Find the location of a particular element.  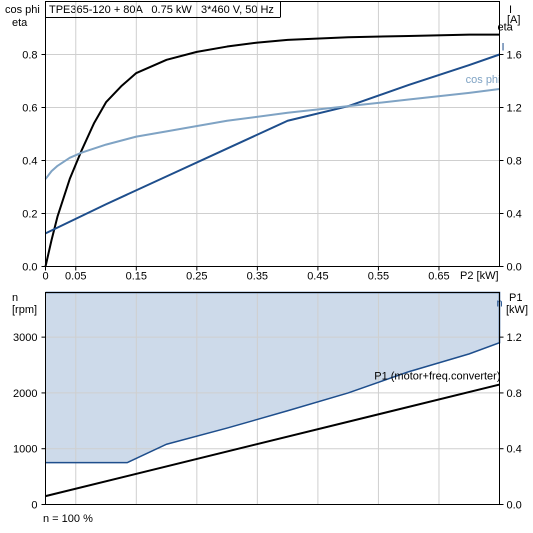

top-left-axis-label-line2: eta is located at coordinates (20, 23).